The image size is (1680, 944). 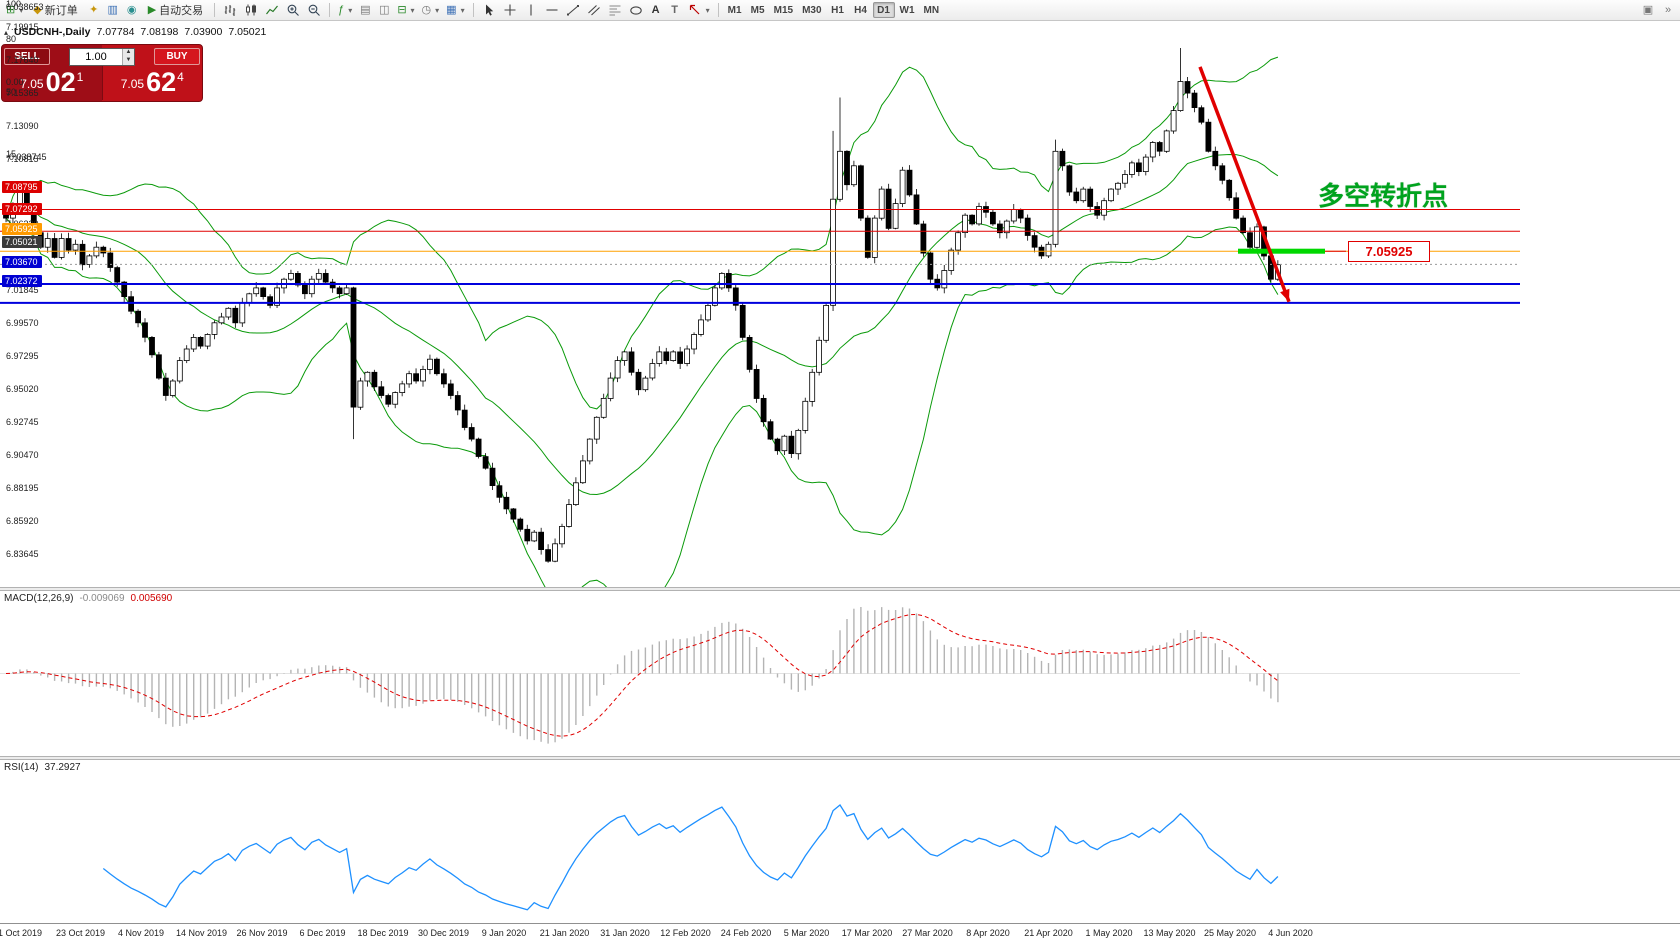 I want to click on one-click-trading-panel: SELL ▲ ▼ BUY 7.05 02 1 7.05 62 4, so click(x=102, y=73).